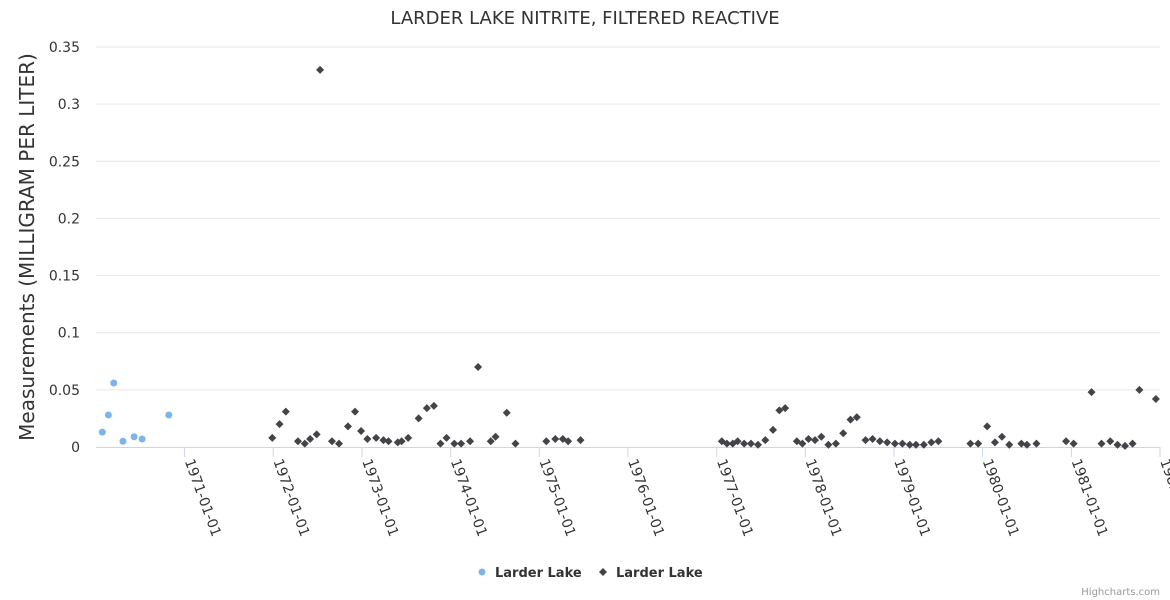 This screenshot has height=600, width=1170. Describe the element at coordinates (1120, 592) in the screenshot. I see `credits-link: Highcharts.com` at that location.